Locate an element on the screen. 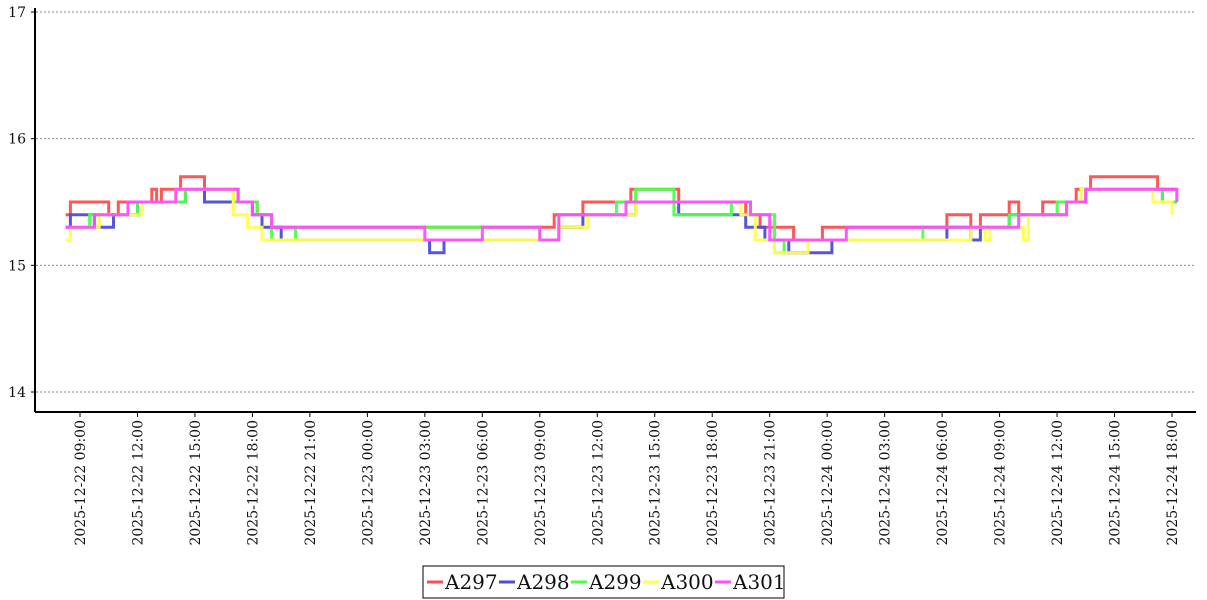  x-tick-label: 2025-12-23 12:00 is located at coordinates (598, 483).